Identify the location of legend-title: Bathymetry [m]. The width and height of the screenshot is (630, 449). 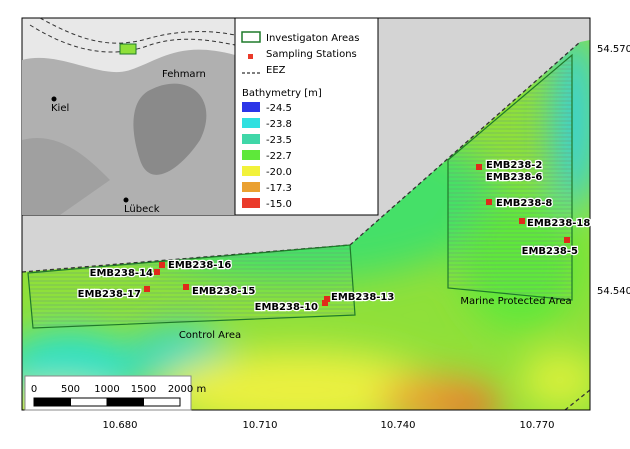
(282, 93).